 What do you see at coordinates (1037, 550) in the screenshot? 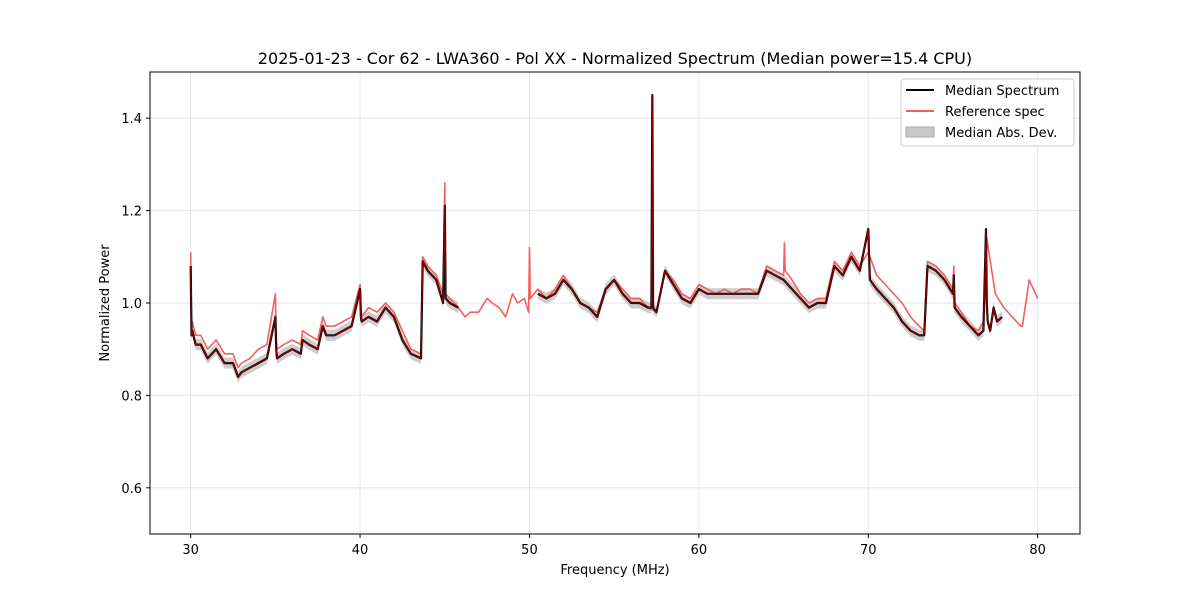
I see `x-tick-label: 80` at bounding box center [1037, 550].